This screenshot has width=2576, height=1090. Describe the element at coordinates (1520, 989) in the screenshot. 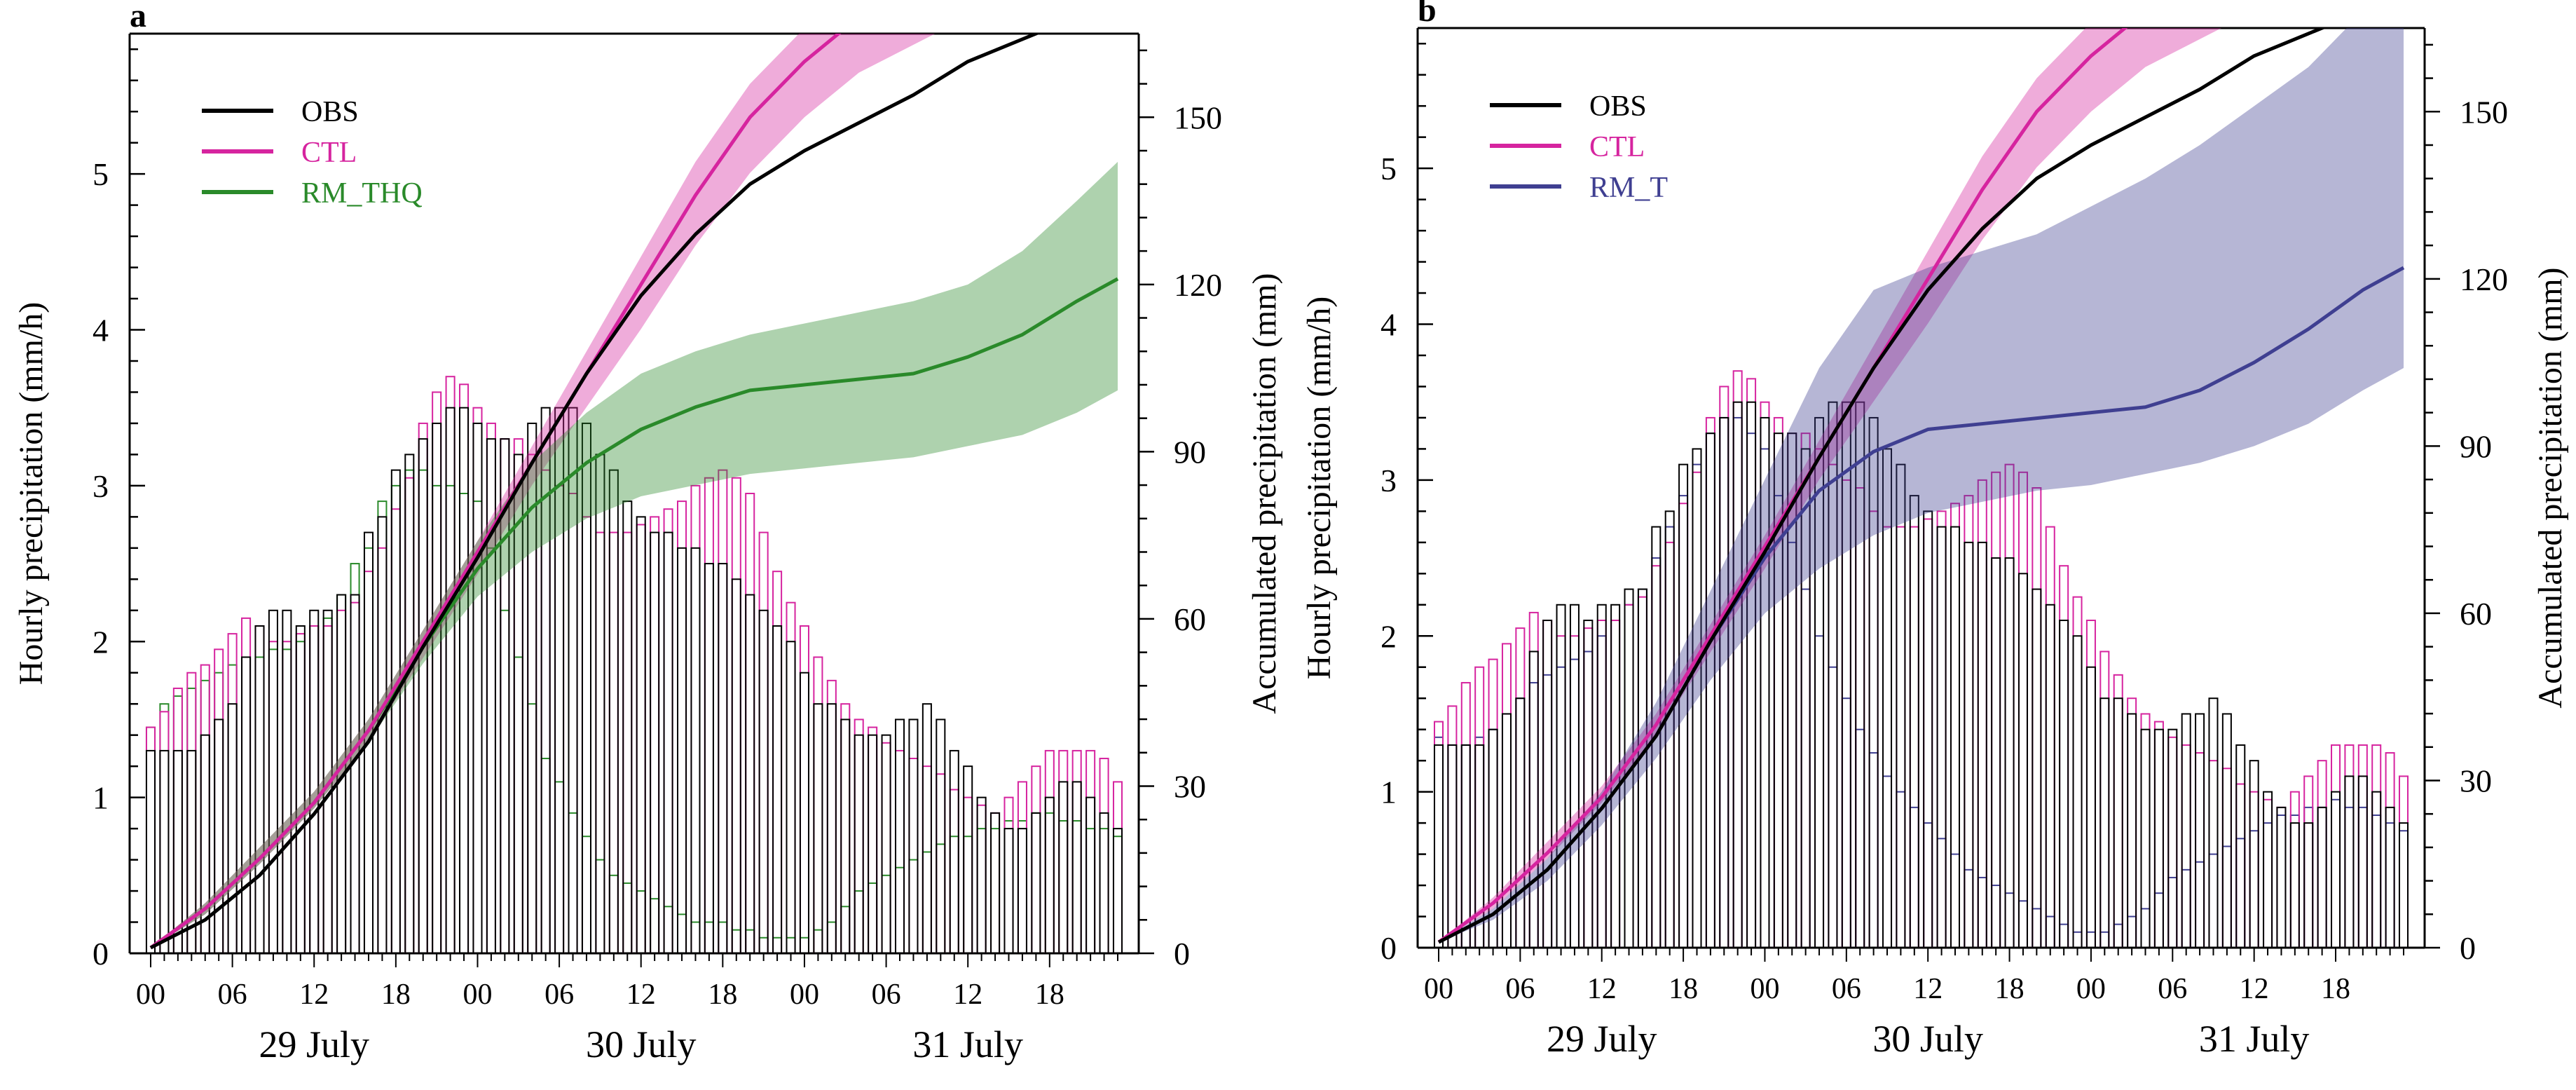

I see `x-axis-tick-label: 06` at that location.